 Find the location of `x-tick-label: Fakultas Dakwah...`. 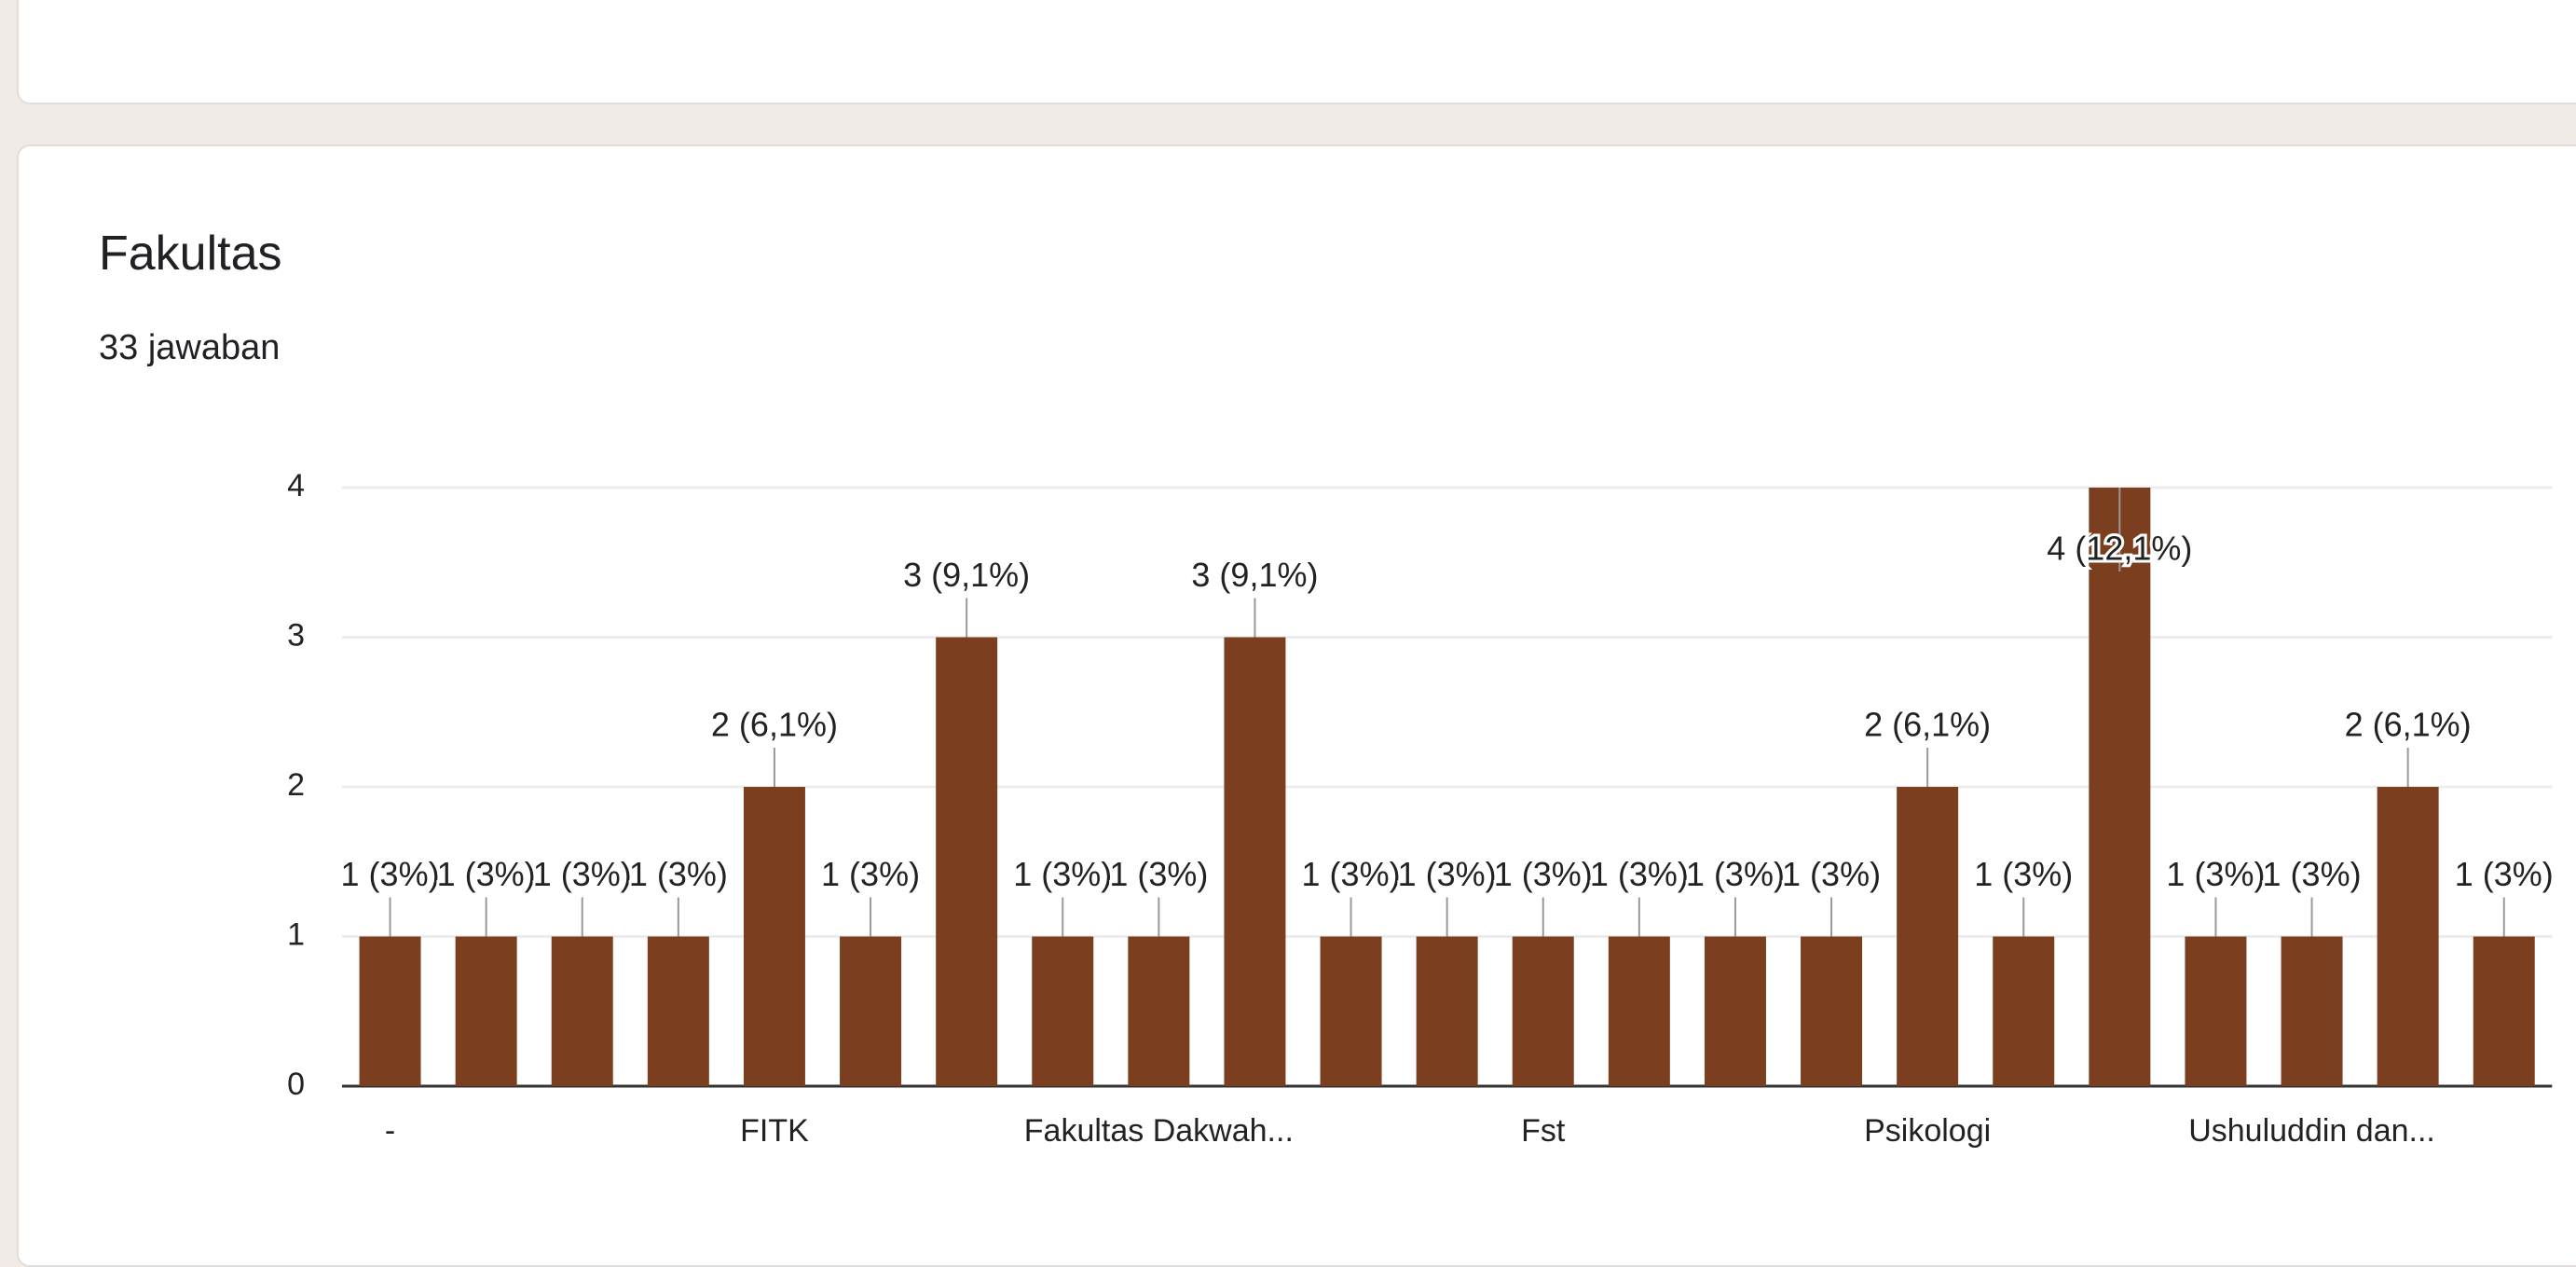

x-tick-label: Fakultas Dakwah... is located at coordinates (1159, 1131).